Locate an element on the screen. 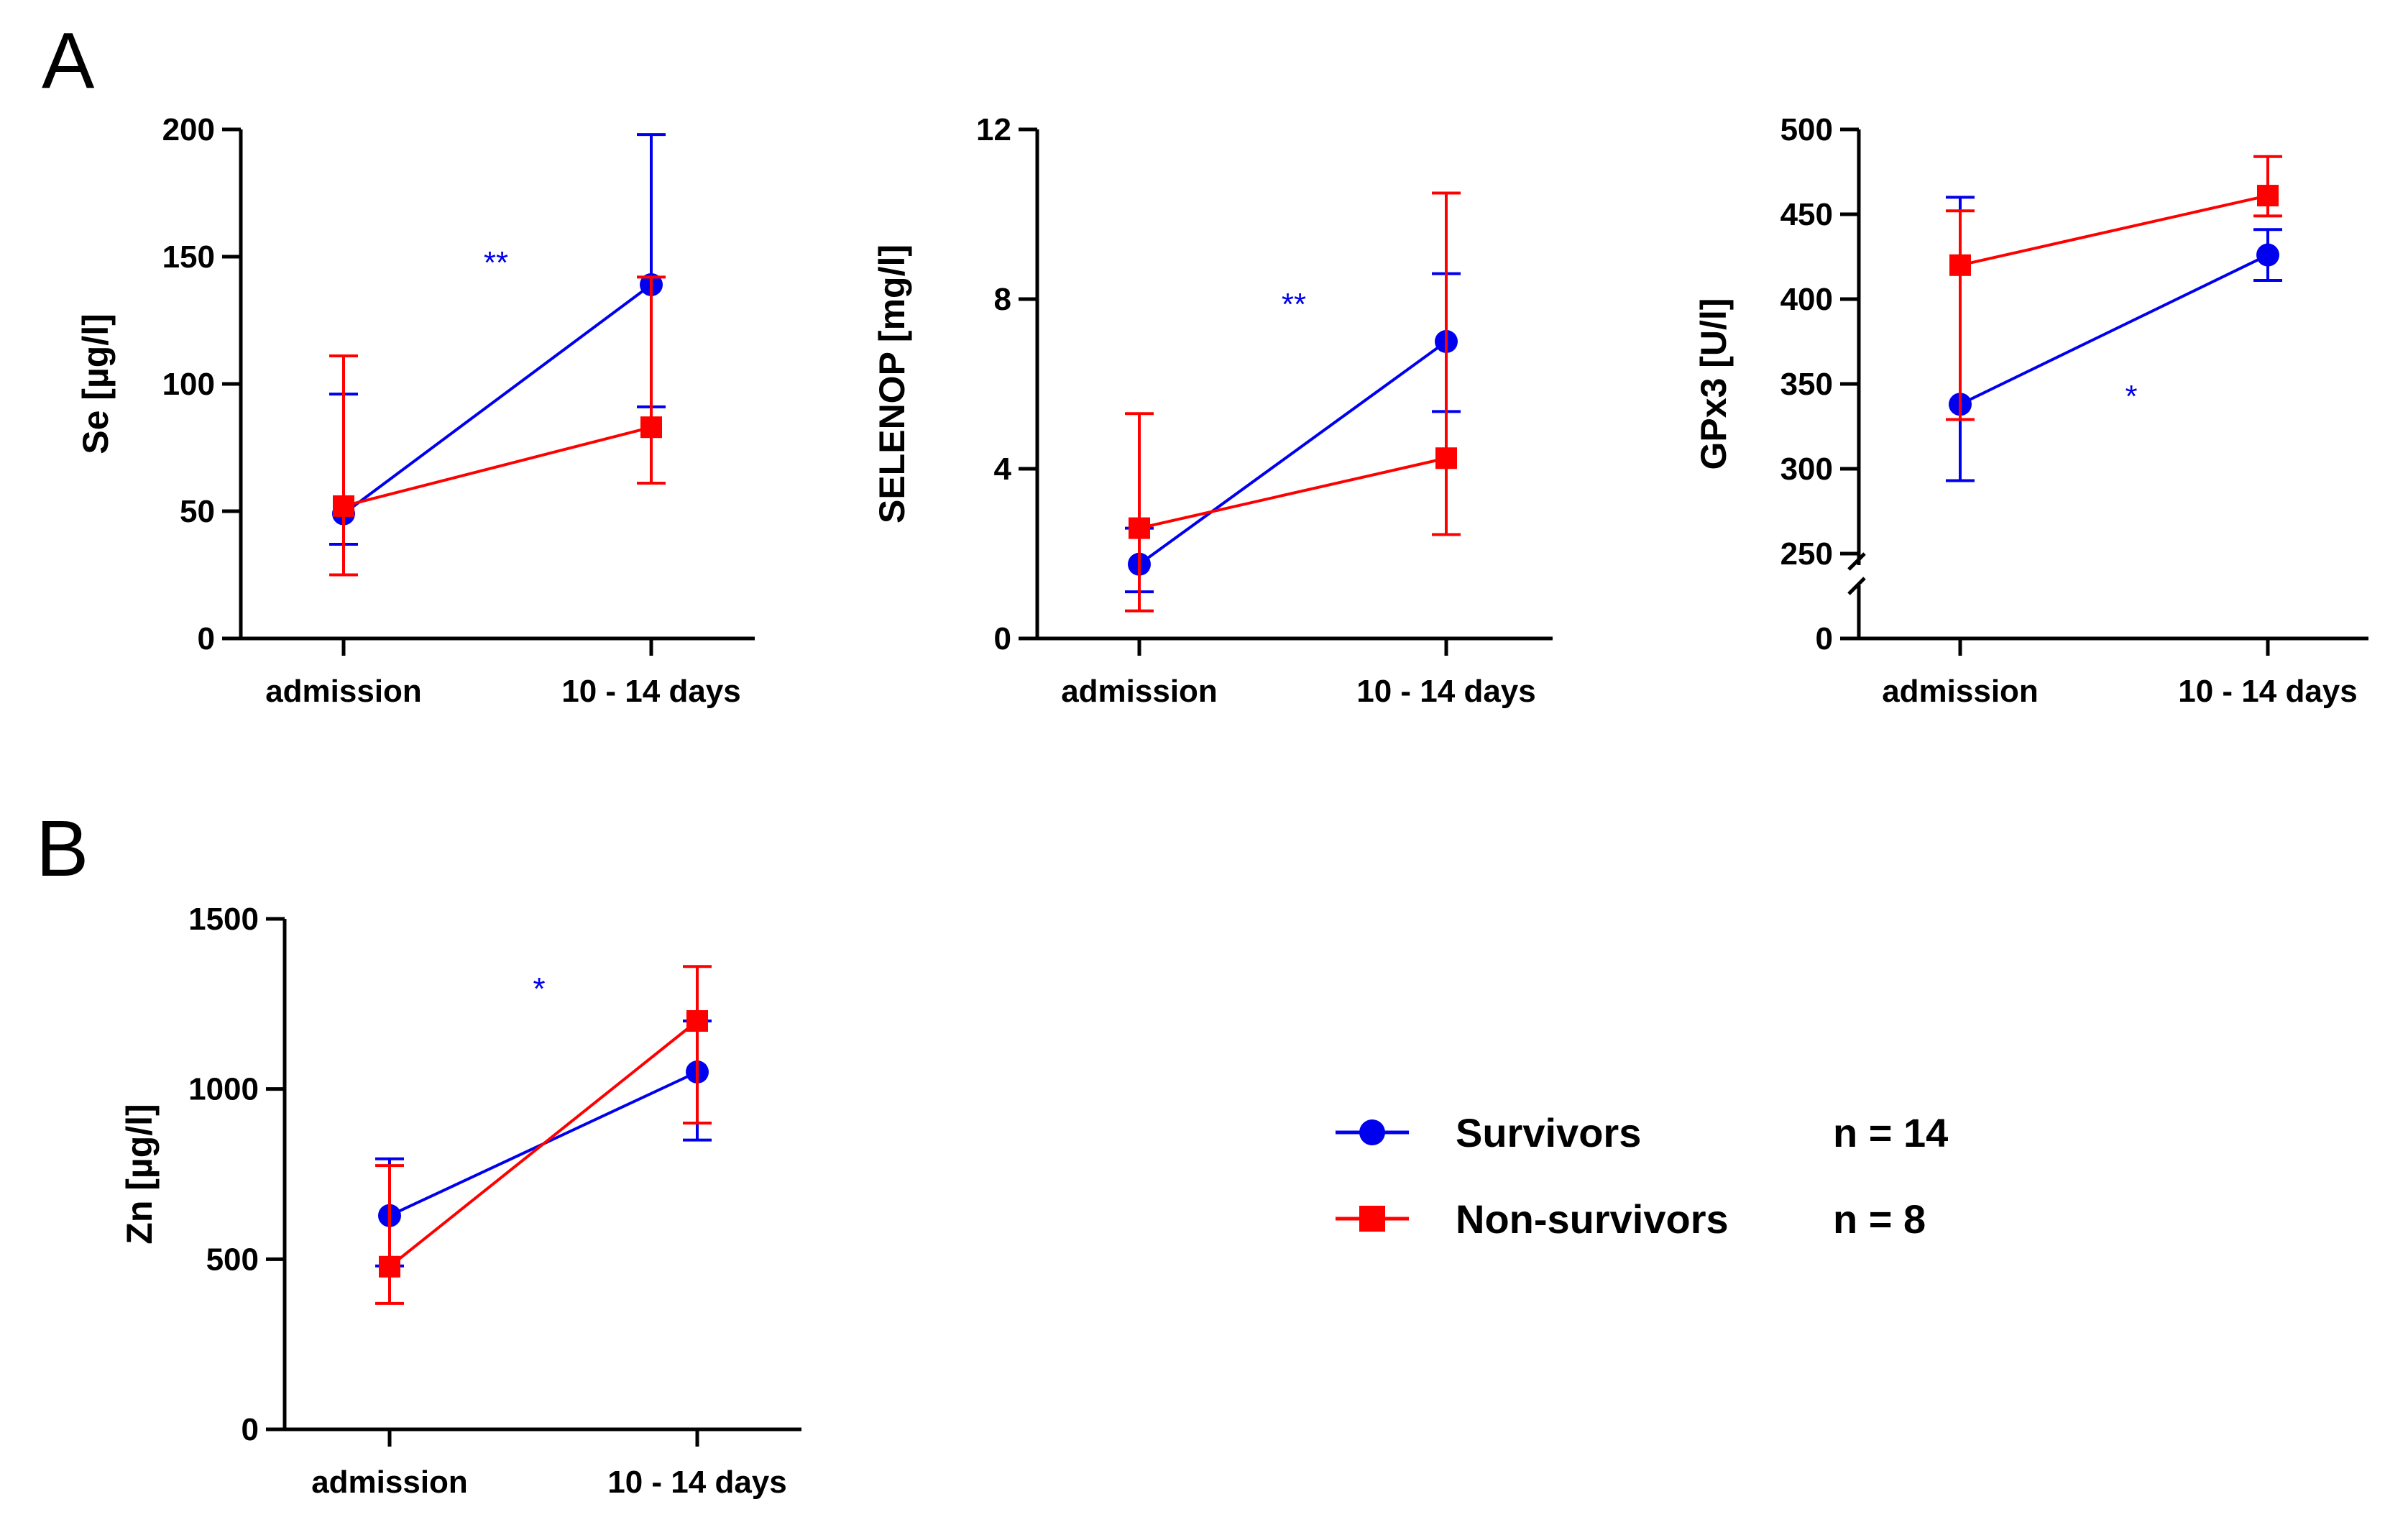 This screenshot has width=2408, height=1530. legend-item-non-survivors: Non-survivors n = 8 is located at coordinates (1631, 1219).